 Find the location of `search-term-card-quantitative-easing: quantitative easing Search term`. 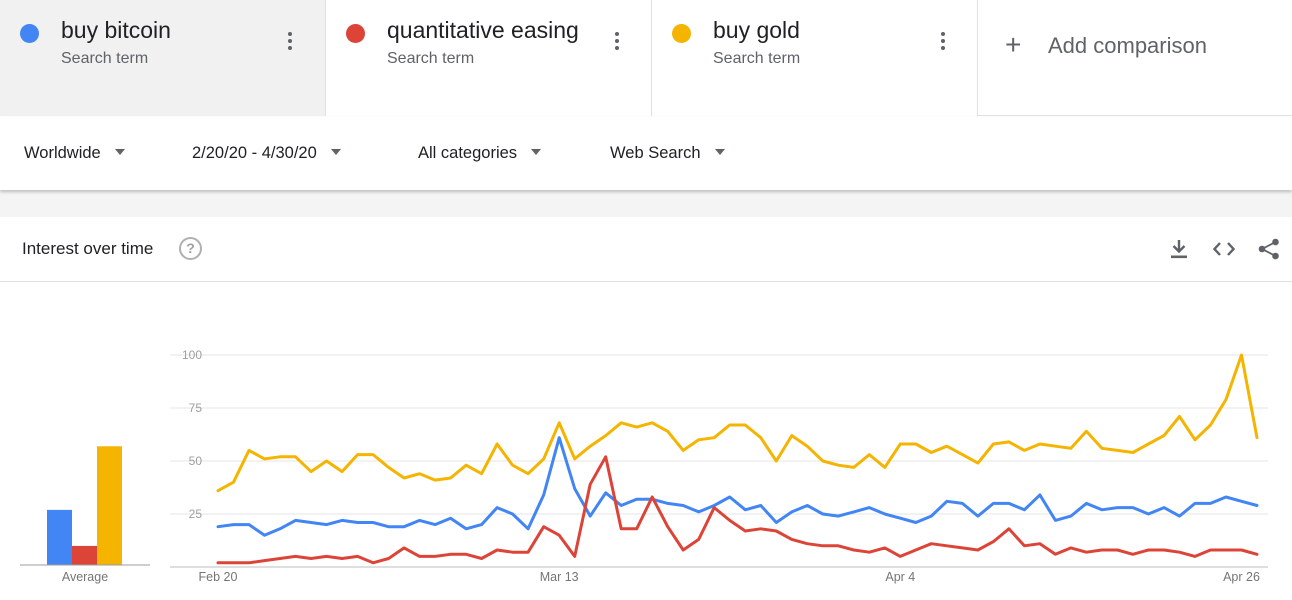

search-term-card-quantitative-easing: quantitative easing Search term is located at coordinates (489, 58).